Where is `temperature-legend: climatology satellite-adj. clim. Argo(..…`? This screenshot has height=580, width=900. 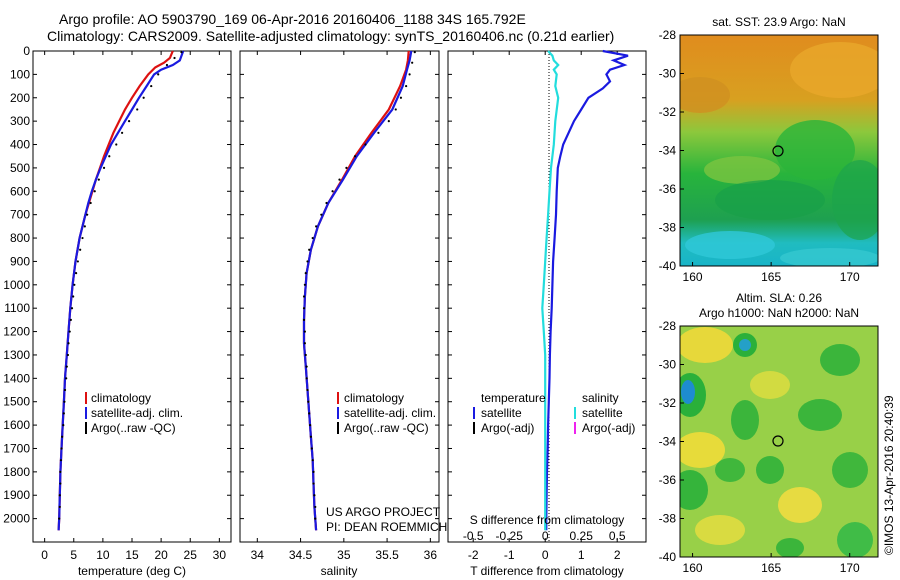
temperature-legend: climatology satellite-adj. clim. Argo(..… is located at coordinates (134, 413).